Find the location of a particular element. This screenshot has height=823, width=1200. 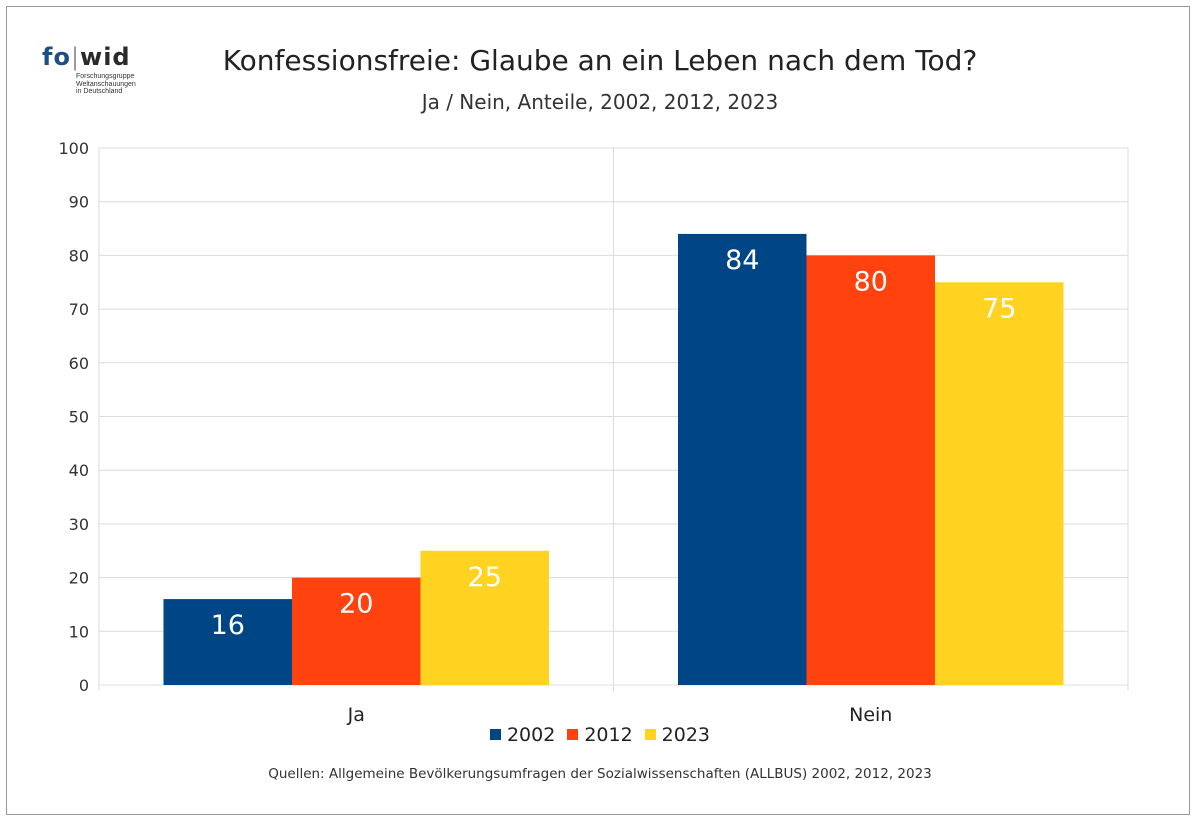

data-label: 16 is located at coordinates (228, 625).